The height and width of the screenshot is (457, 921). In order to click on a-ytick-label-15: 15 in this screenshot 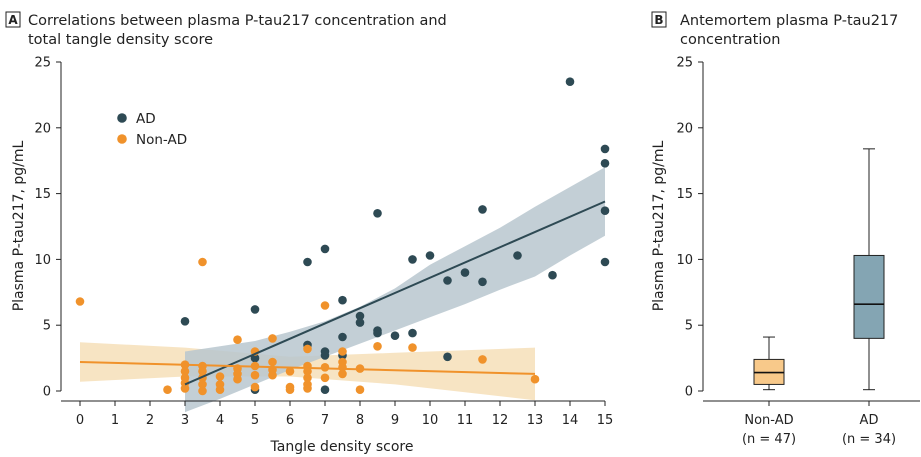, I will do `click(42, 194)`.